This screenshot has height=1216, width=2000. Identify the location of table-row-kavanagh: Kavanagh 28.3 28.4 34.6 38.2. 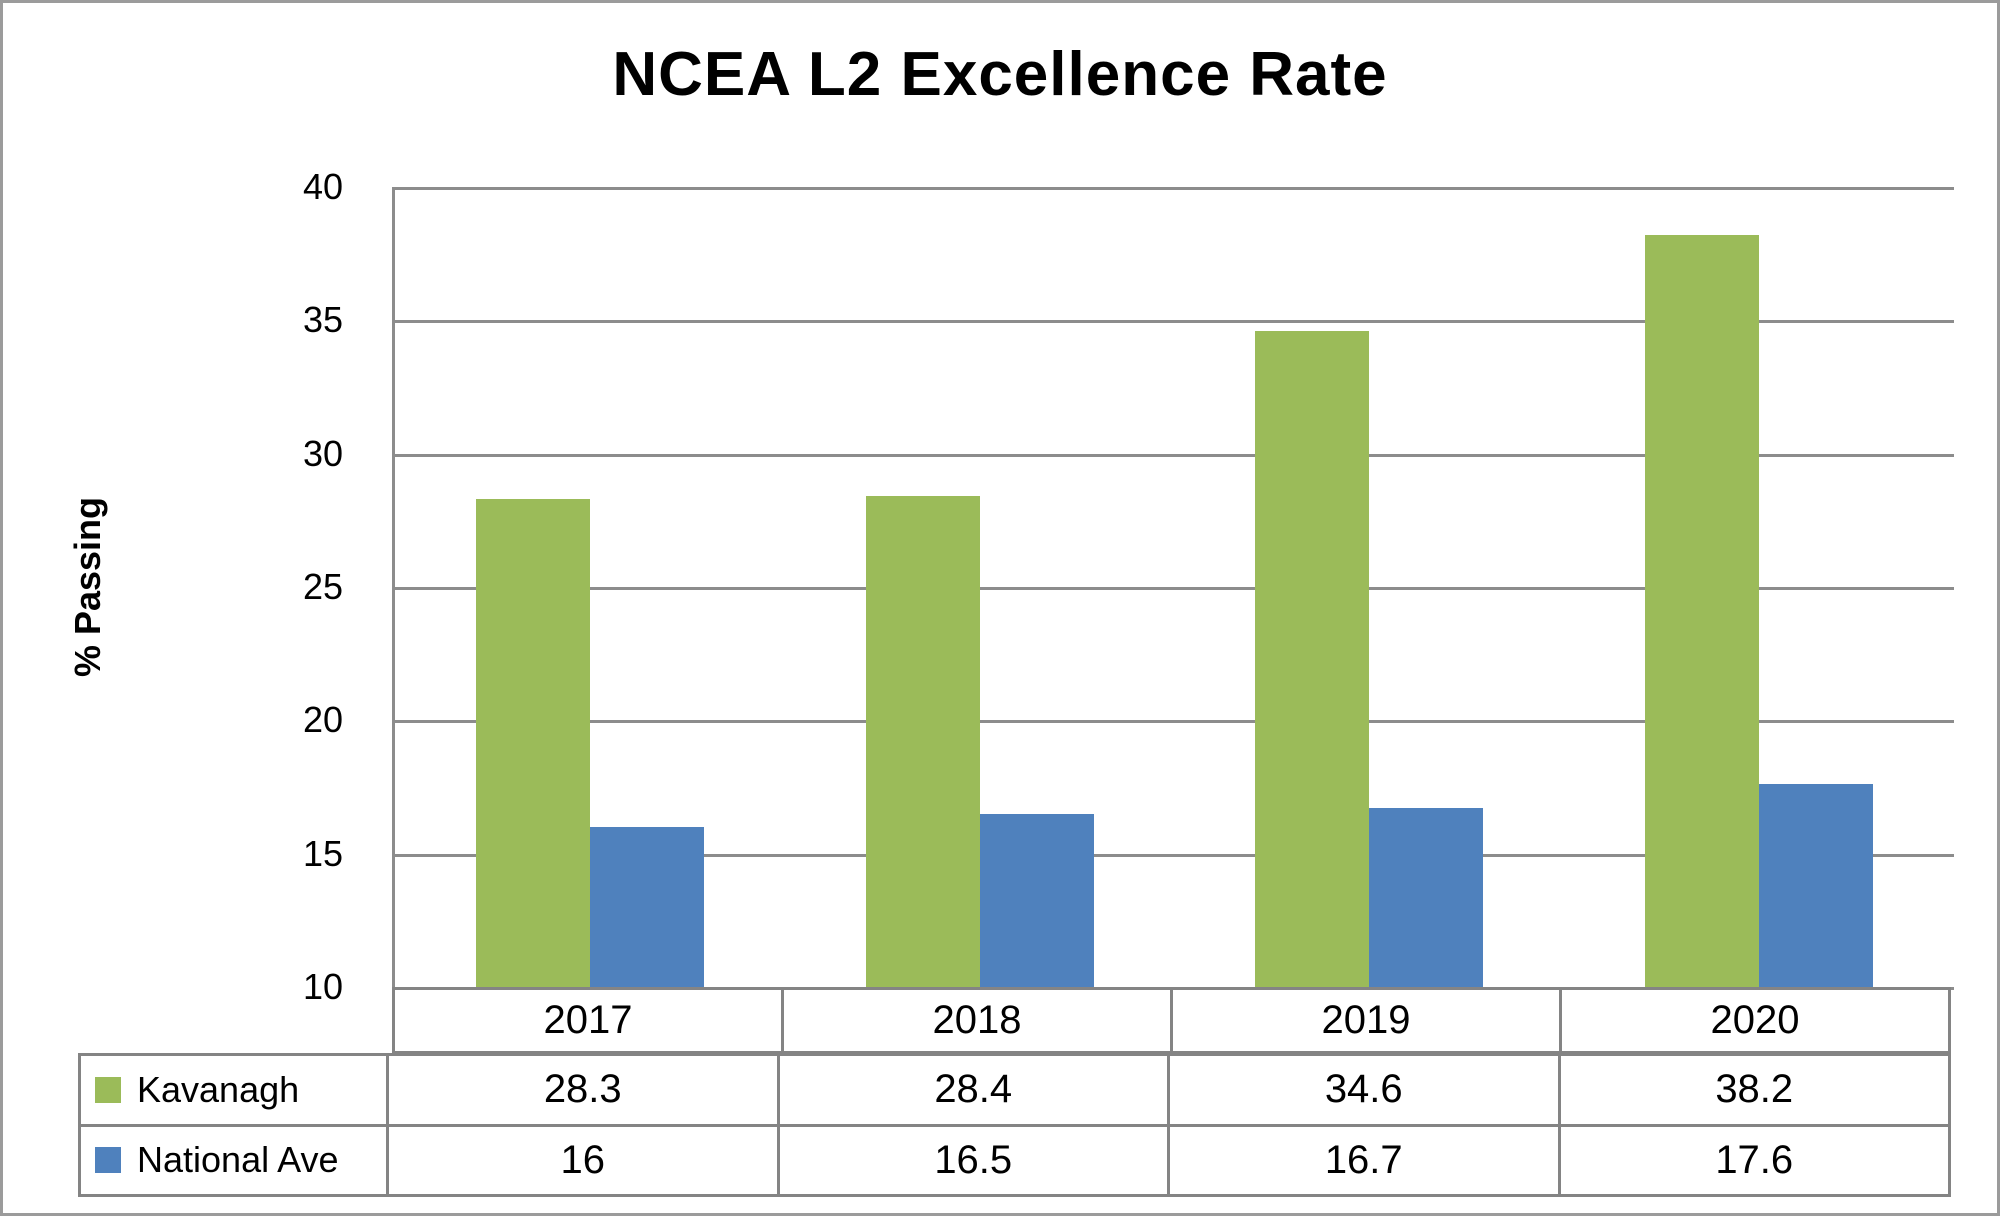
(1014, 1091).